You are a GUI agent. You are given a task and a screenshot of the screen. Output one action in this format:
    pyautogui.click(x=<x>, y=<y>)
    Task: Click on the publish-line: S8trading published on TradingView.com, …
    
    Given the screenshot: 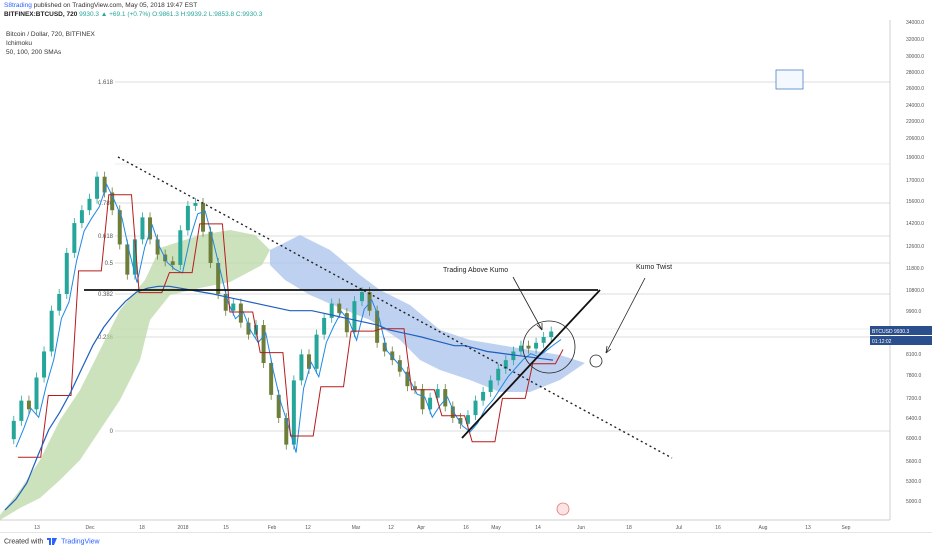 What is the action you would take?
    pyautogui.click(x=100, y=5)
    